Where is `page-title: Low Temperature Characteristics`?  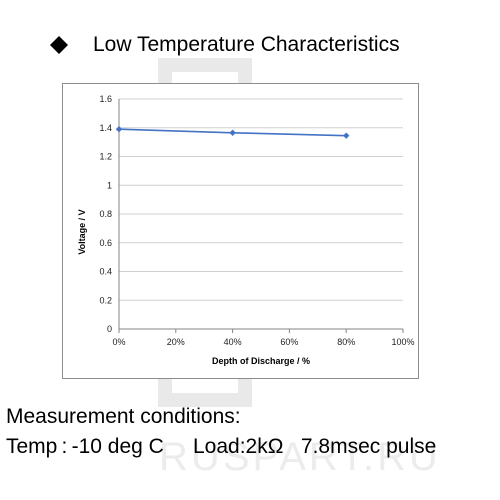
page-title: Low Temperature Characteristics is located at coordinates (246, 44).